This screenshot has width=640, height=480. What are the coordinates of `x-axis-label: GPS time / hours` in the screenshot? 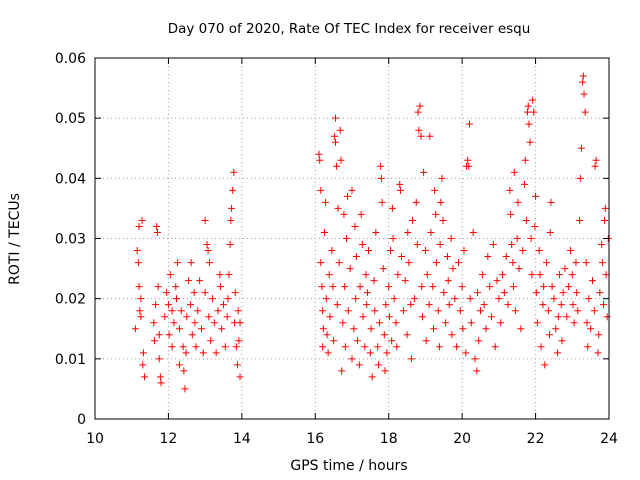 It's located at (348, 466).